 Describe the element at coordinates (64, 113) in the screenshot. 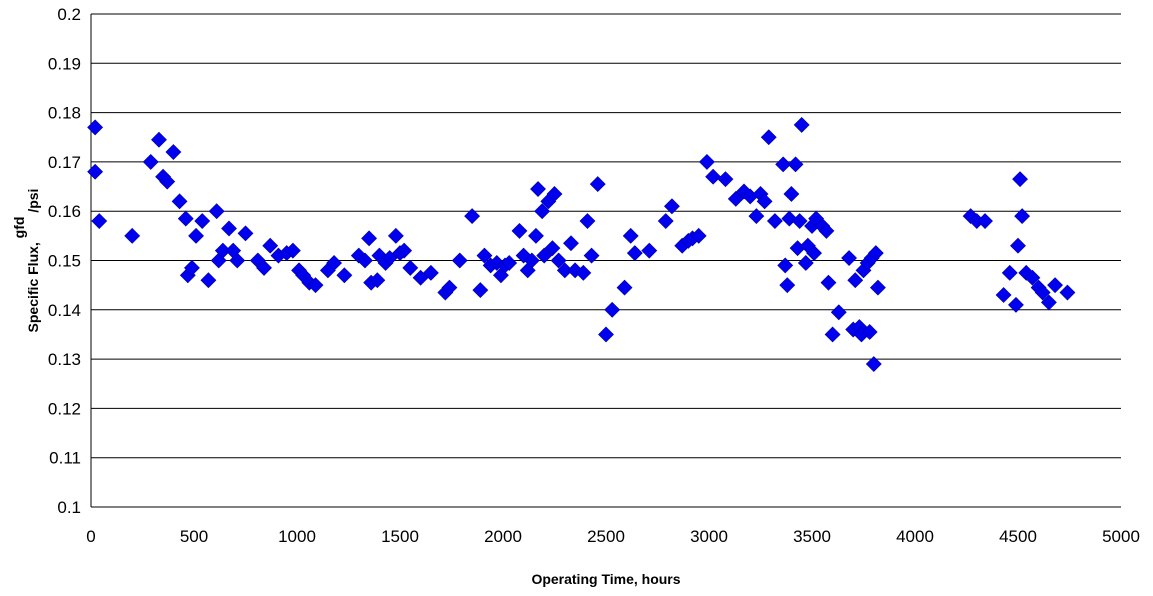

I see `y-tick-label: 0.18` at that location.